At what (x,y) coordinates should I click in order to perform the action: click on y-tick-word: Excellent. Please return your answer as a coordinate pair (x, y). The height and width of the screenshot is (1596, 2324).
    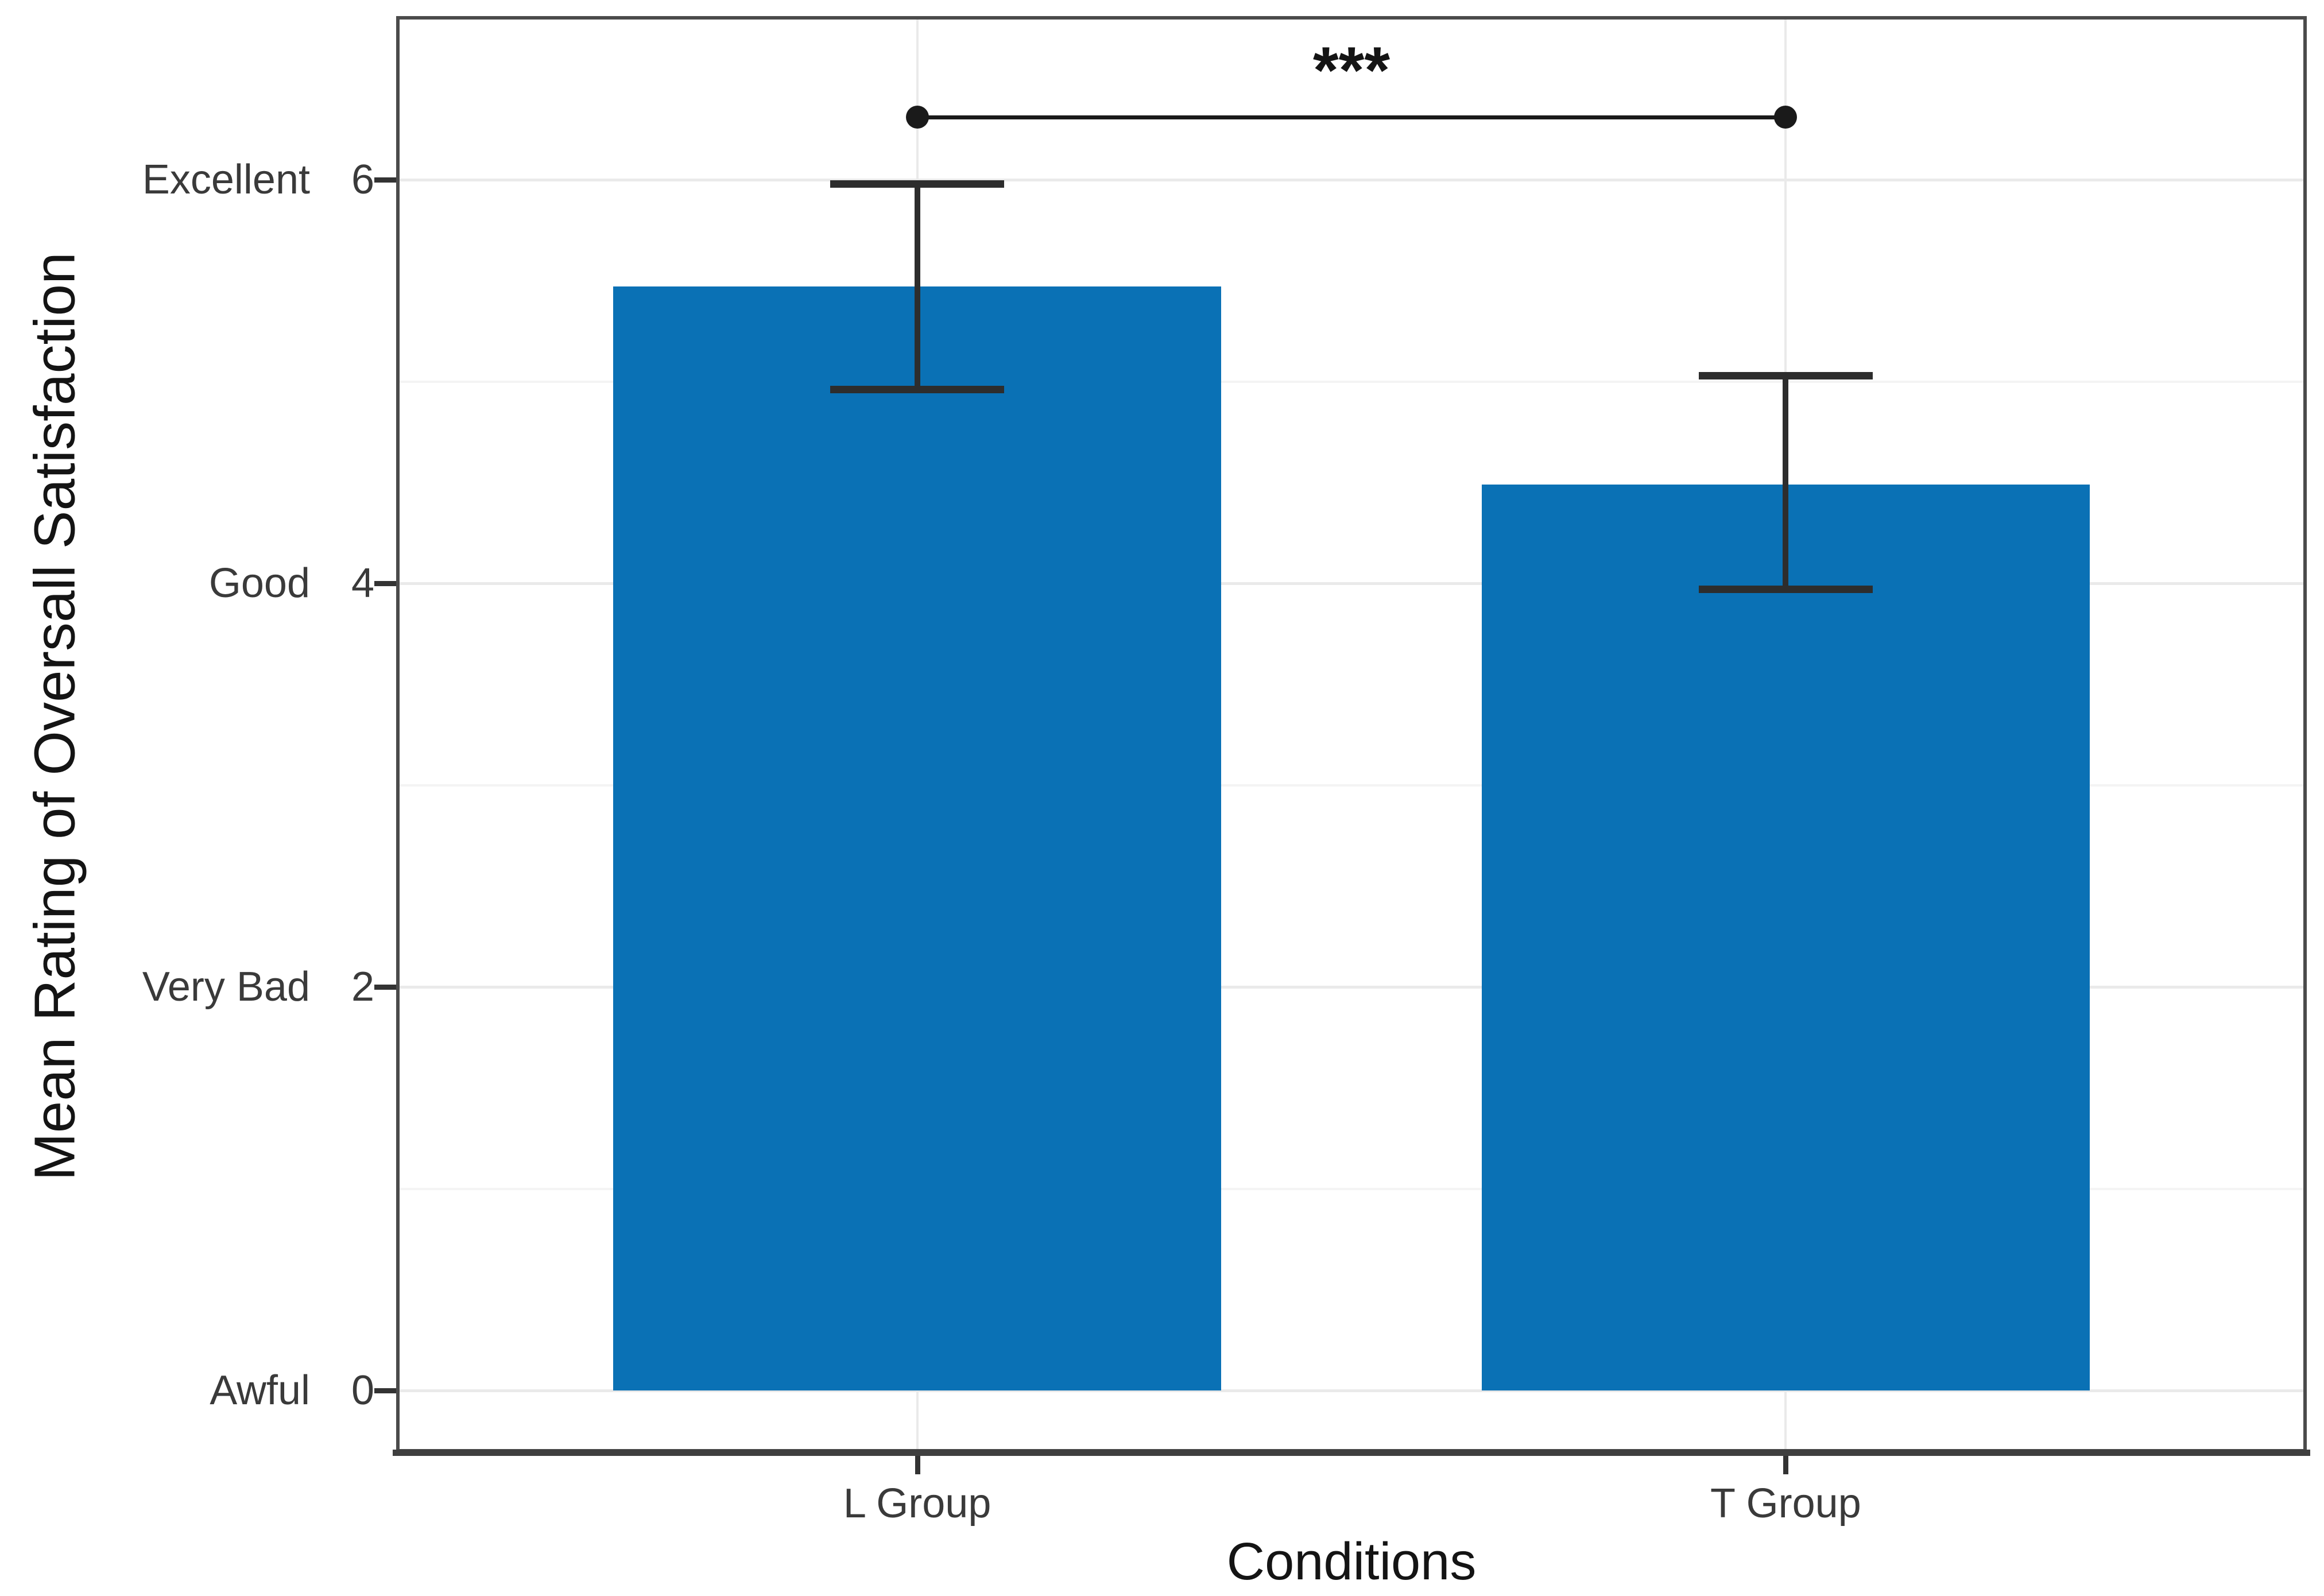
    Looking at the image, I should click on (226, 180).